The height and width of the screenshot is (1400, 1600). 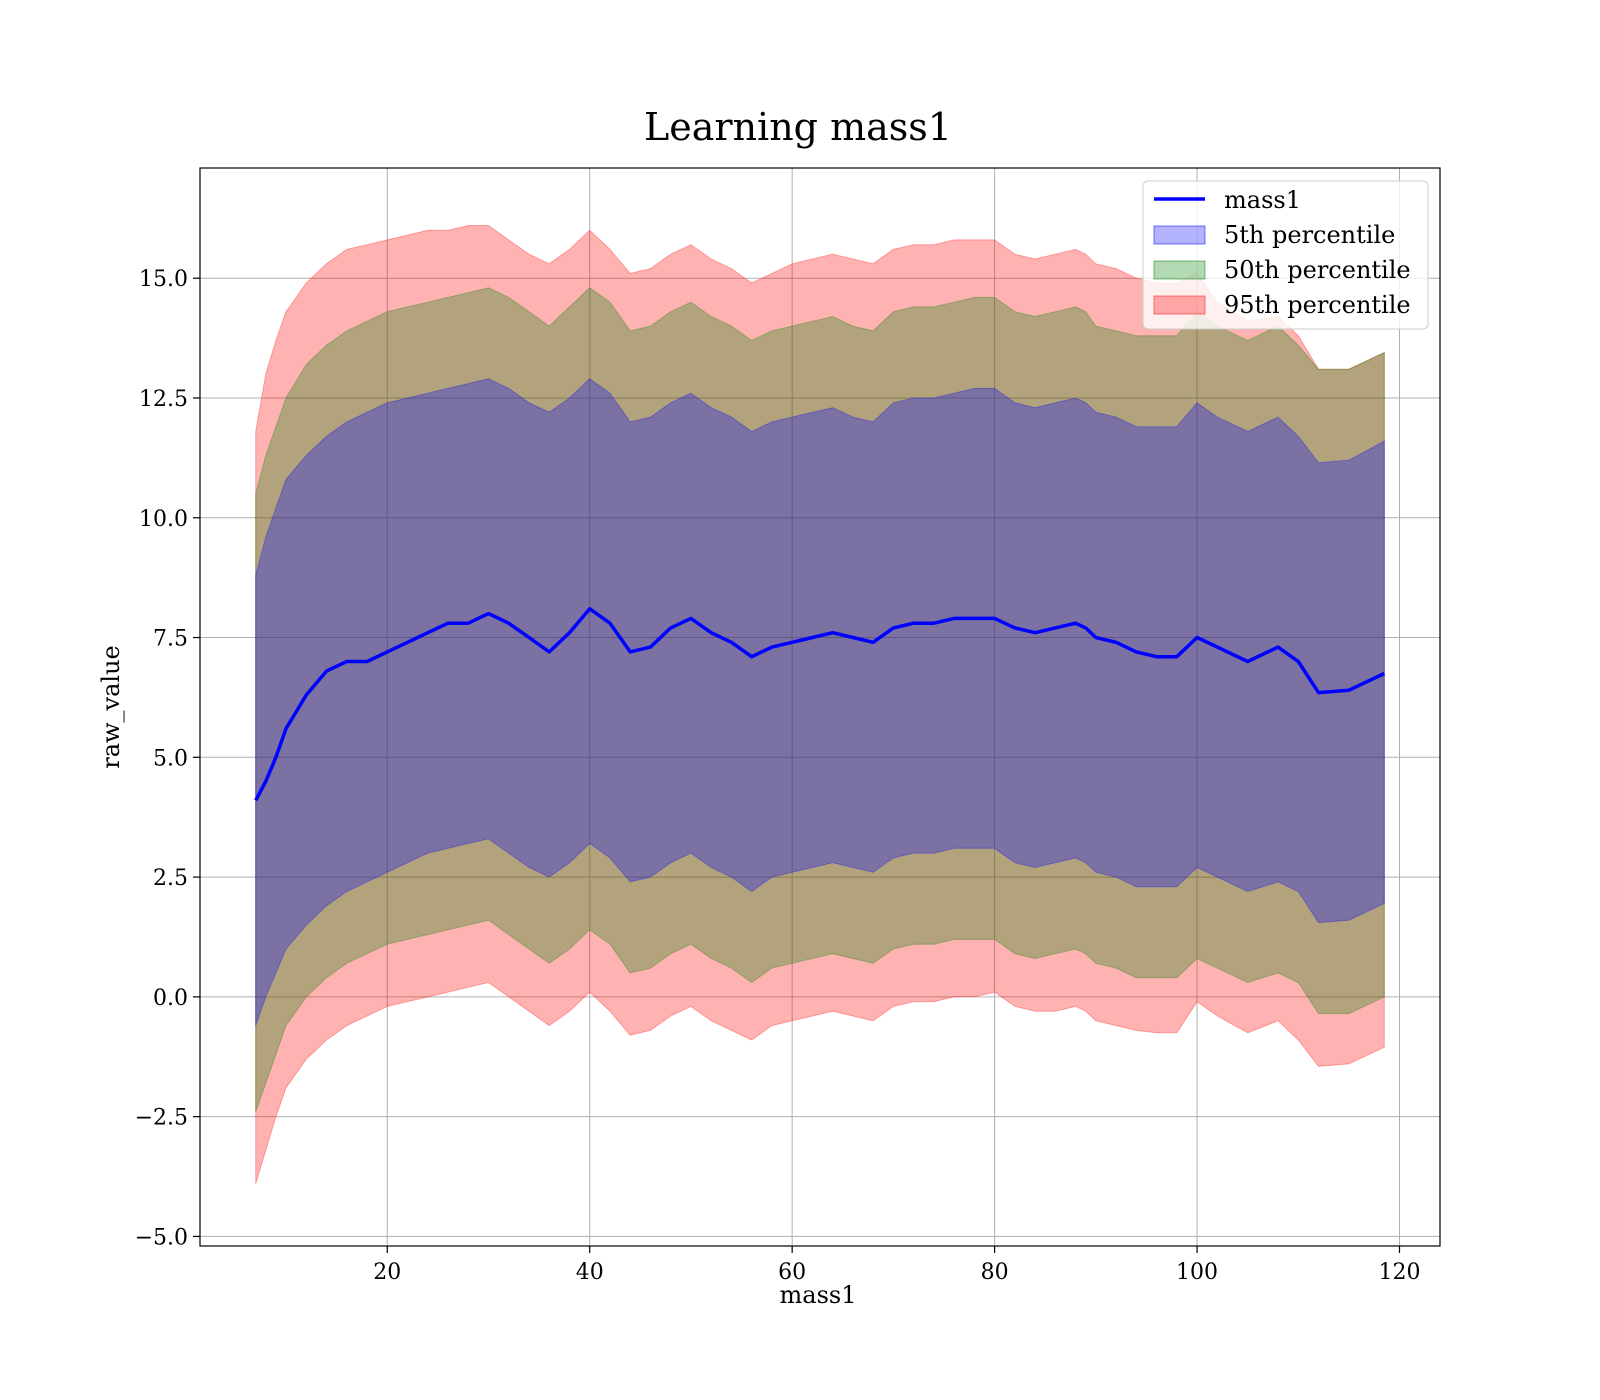 What do you see at coordinates (1317, 305) in the screenshot?
I see `legend-label-95th: 95th percentile` at bounding box center [1317, 305].